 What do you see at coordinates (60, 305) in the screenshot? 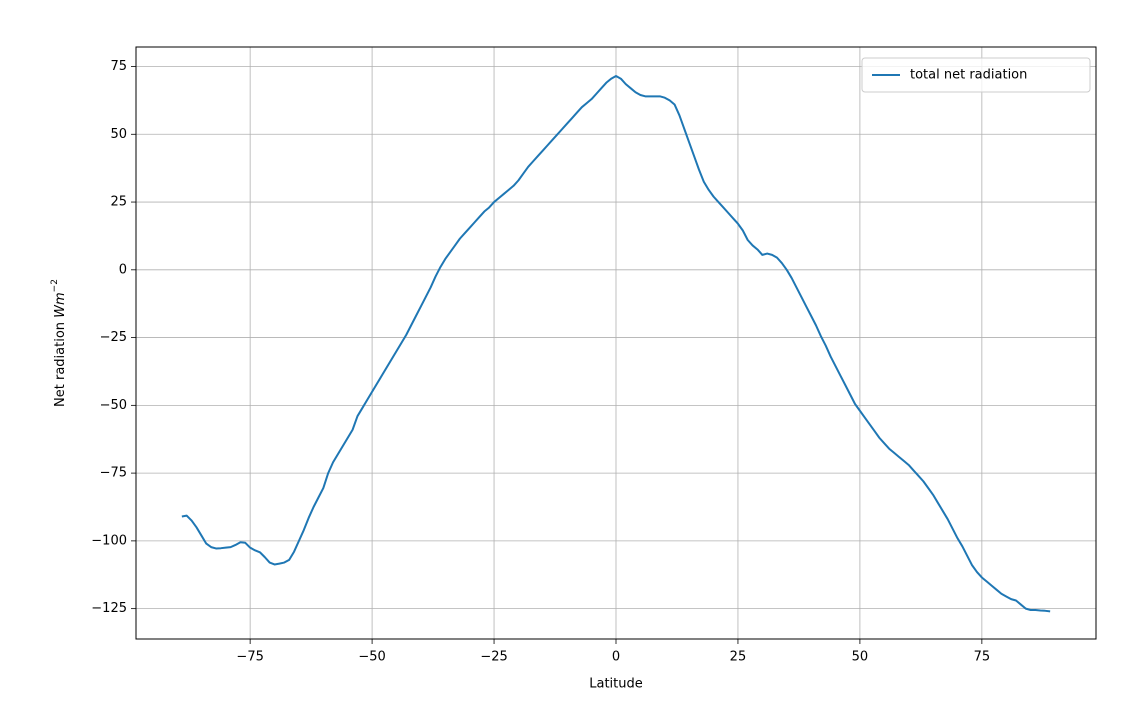
I see `y-label-unit: Wm` at bounding box center [60, 305].